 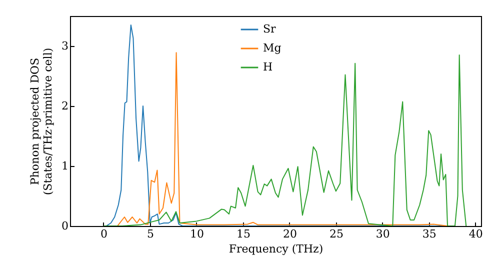 I want to click on x-tick-label: 40, so click(x=475, y=234).